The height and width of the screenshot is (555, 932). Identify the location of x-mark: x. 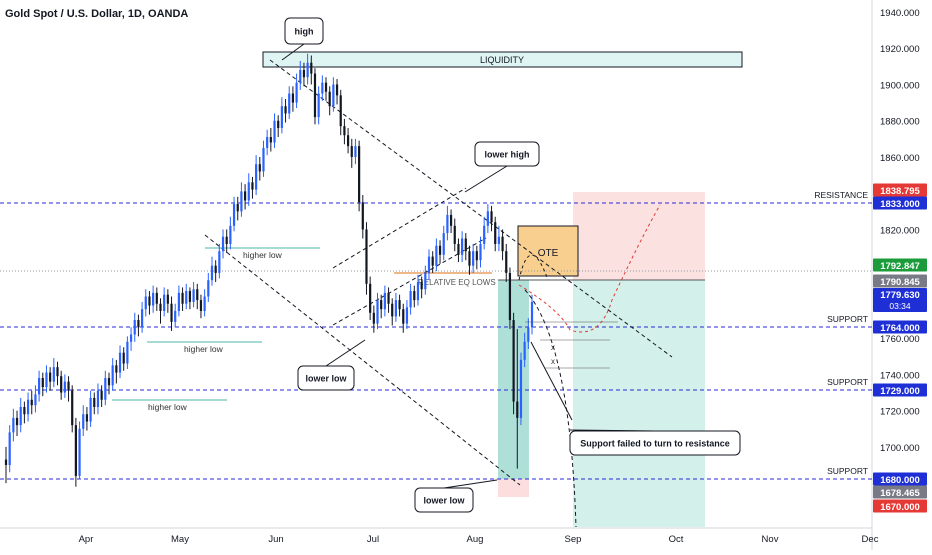
(553, 361).